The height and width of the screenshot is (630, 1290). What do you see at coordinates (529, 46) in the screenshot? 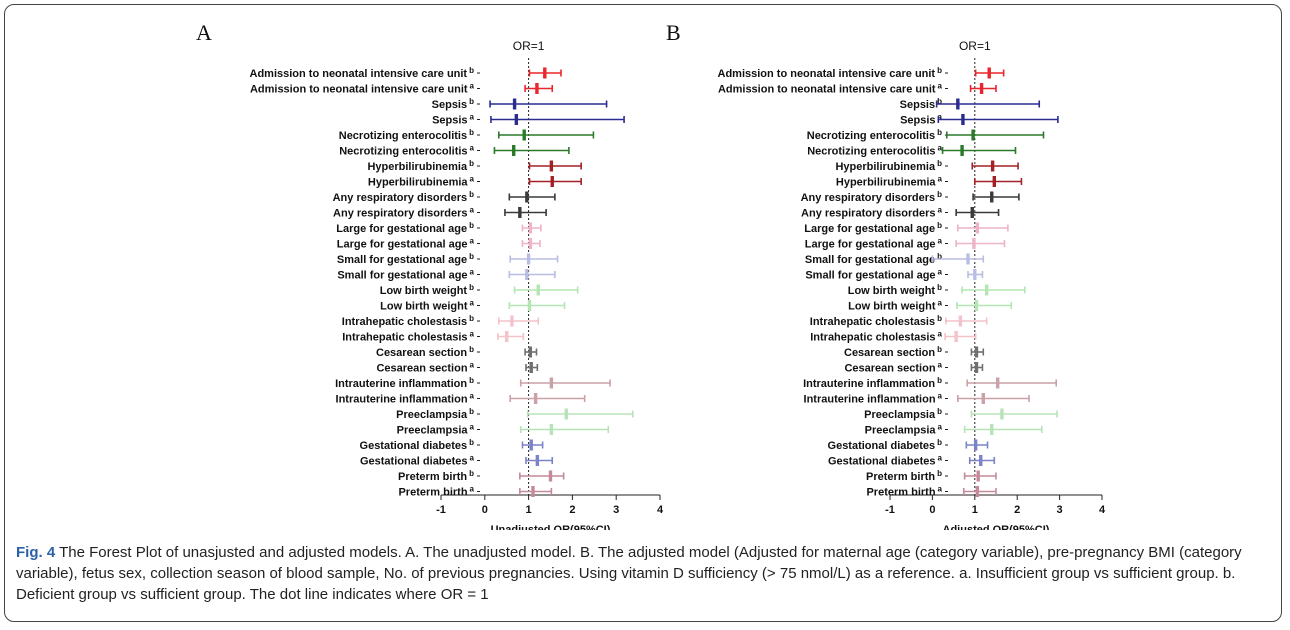
I see `reference-label: OR=1` at bounding box center [529, 46].